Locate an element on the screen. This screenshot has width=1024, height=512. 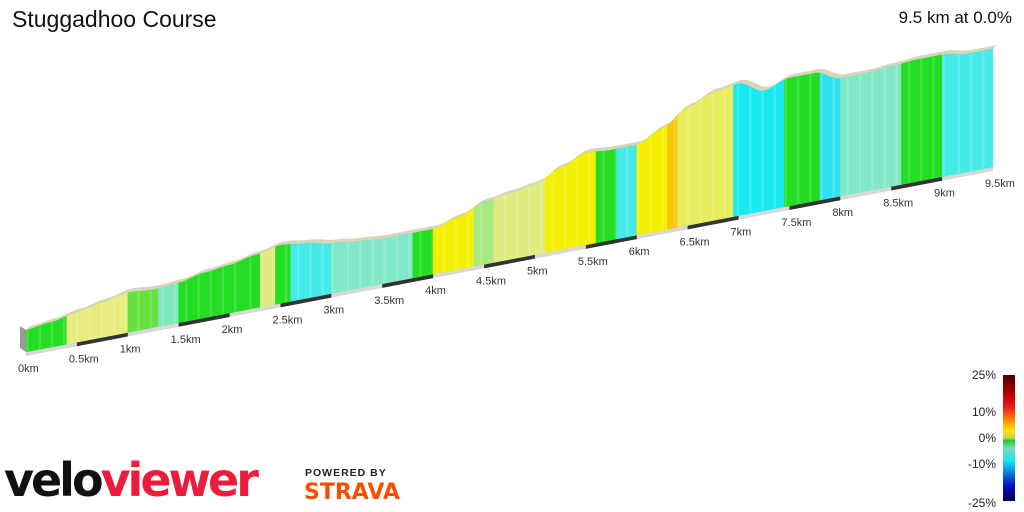
legend-label-minus25: -25% is located at coordinates (981, 503).